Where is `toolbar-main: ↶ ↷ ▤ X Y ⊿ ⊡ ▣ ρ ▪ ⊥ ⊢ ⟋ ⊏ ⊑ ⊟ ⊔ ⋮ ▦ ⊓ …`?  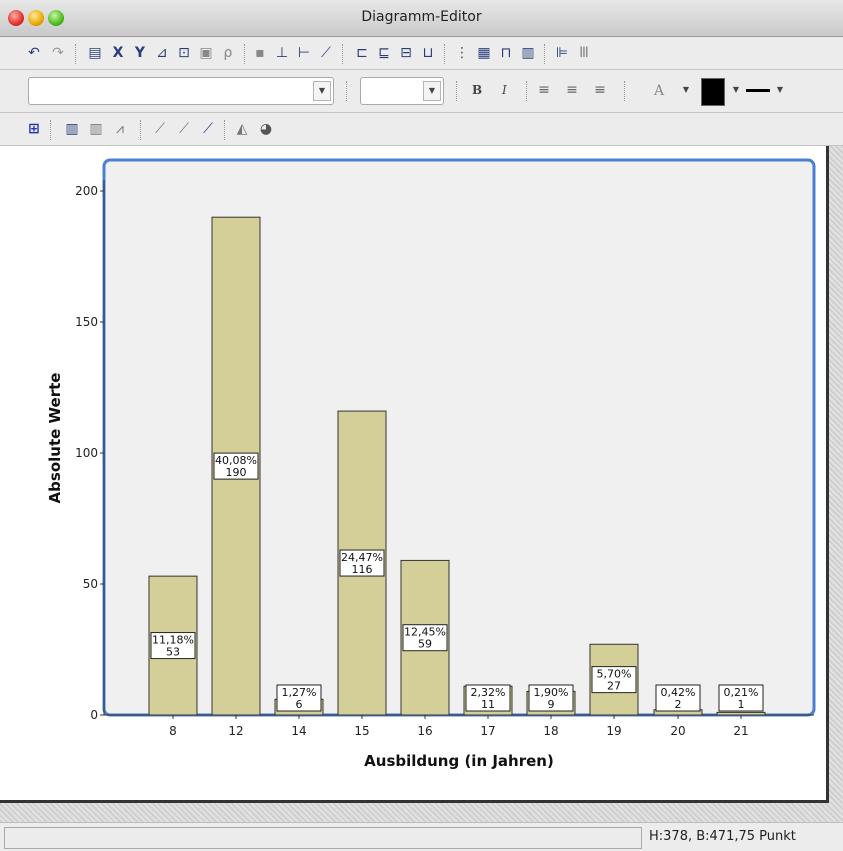
toolbar-main: ↶ ↷ ▤ X Y ⊿ ⊡ ▣ ρ ▪ ⊥ ⊢ ⟋ ⊏ ⊑ ⊟ ⊔ ⋮ ▦ ⊓ … is located at coordinates (421, 53).